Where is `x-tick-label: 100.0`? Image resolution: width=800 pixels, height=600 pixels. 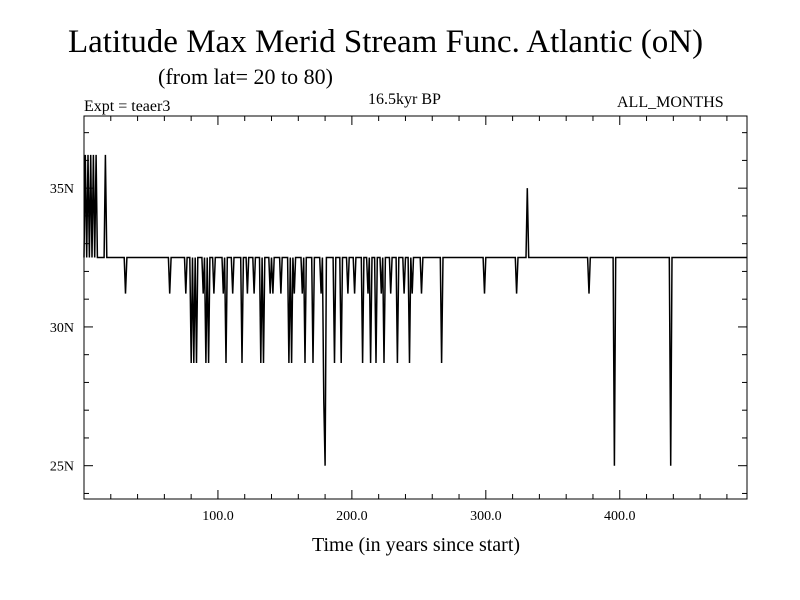 x-tick-label: 100.0 is located at coordinates (218, 516).